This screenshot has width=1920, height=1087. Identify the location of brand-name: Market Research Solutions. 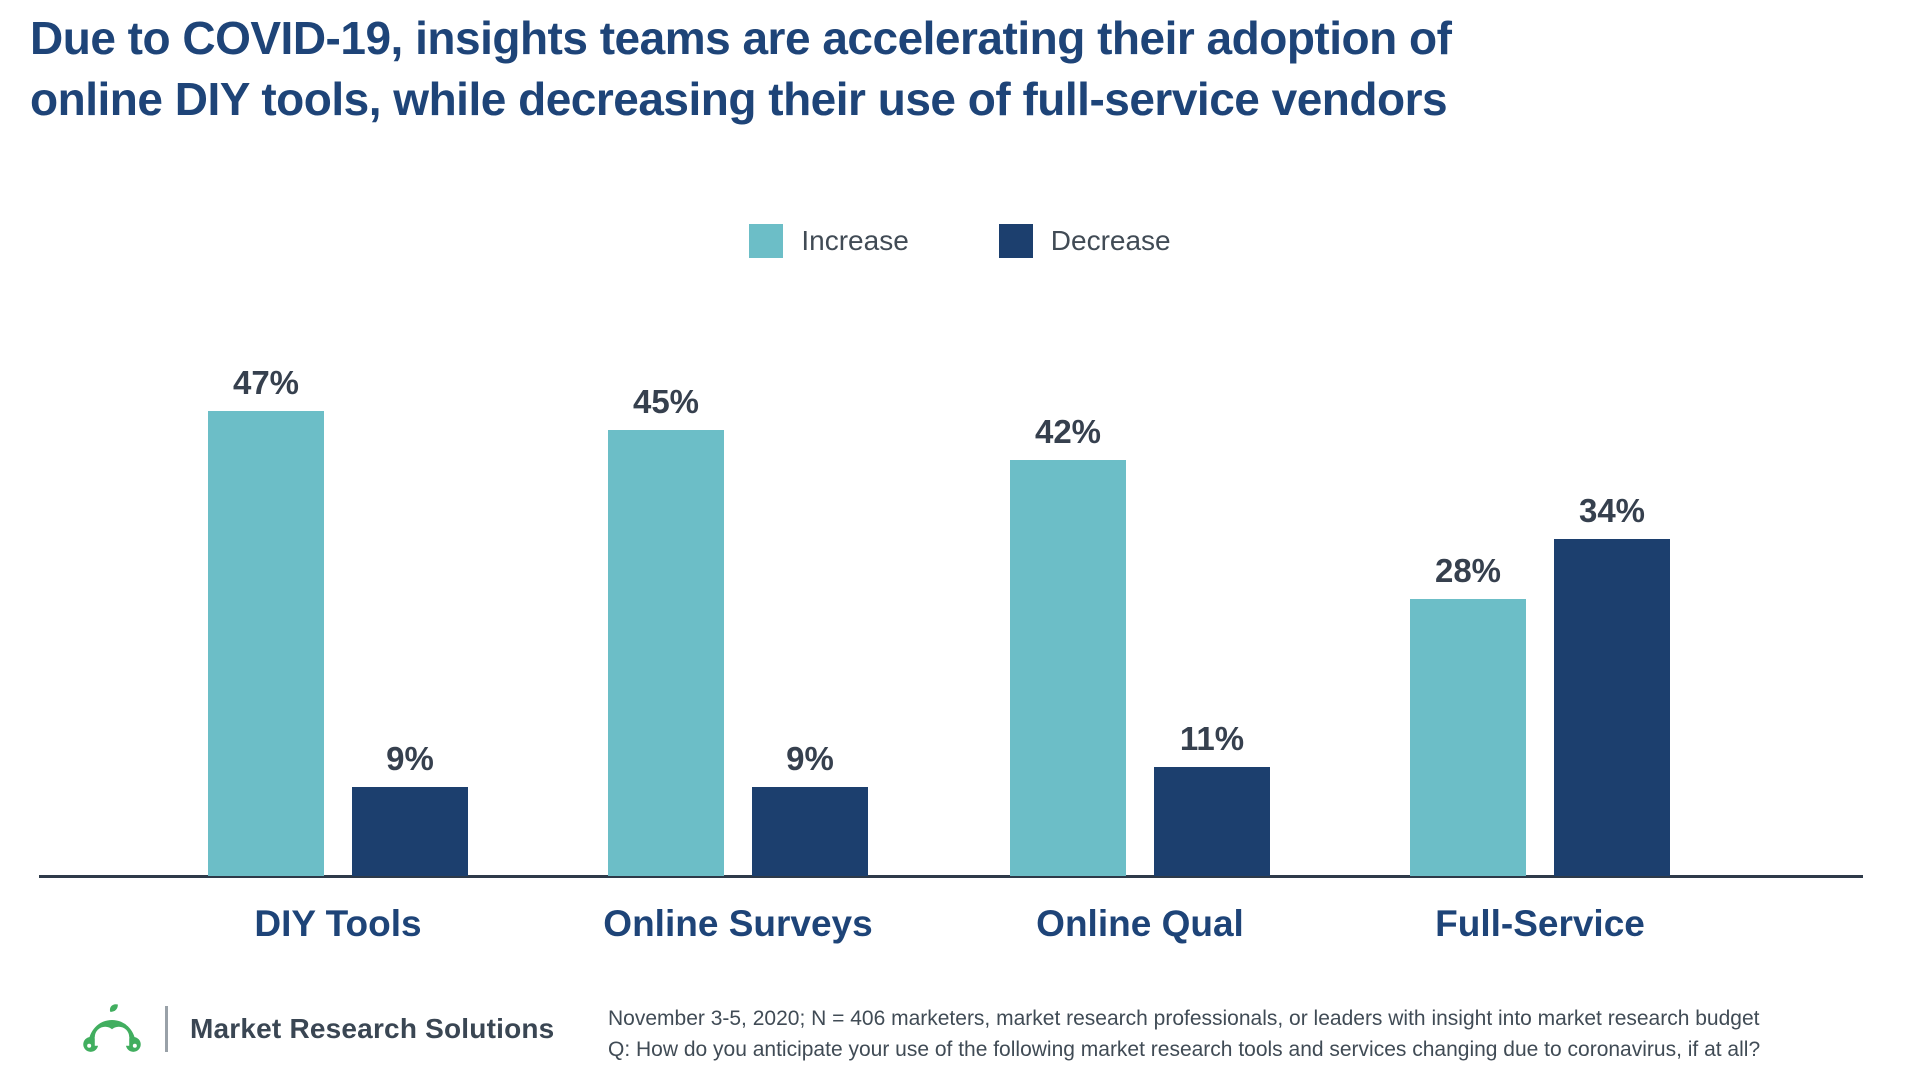
(372, 1028).